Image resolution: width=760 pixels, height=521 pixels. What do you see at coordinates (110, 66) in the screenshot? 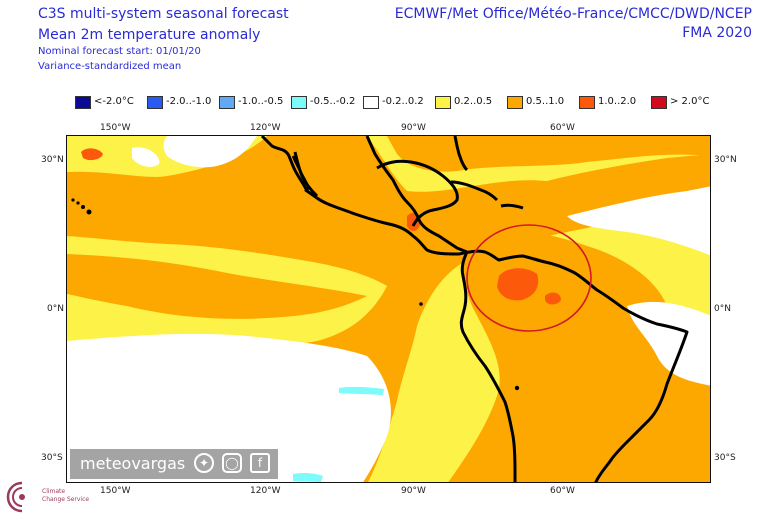
I see `variance-note: Variance-standardized mean` at bounding box center [110, 66].